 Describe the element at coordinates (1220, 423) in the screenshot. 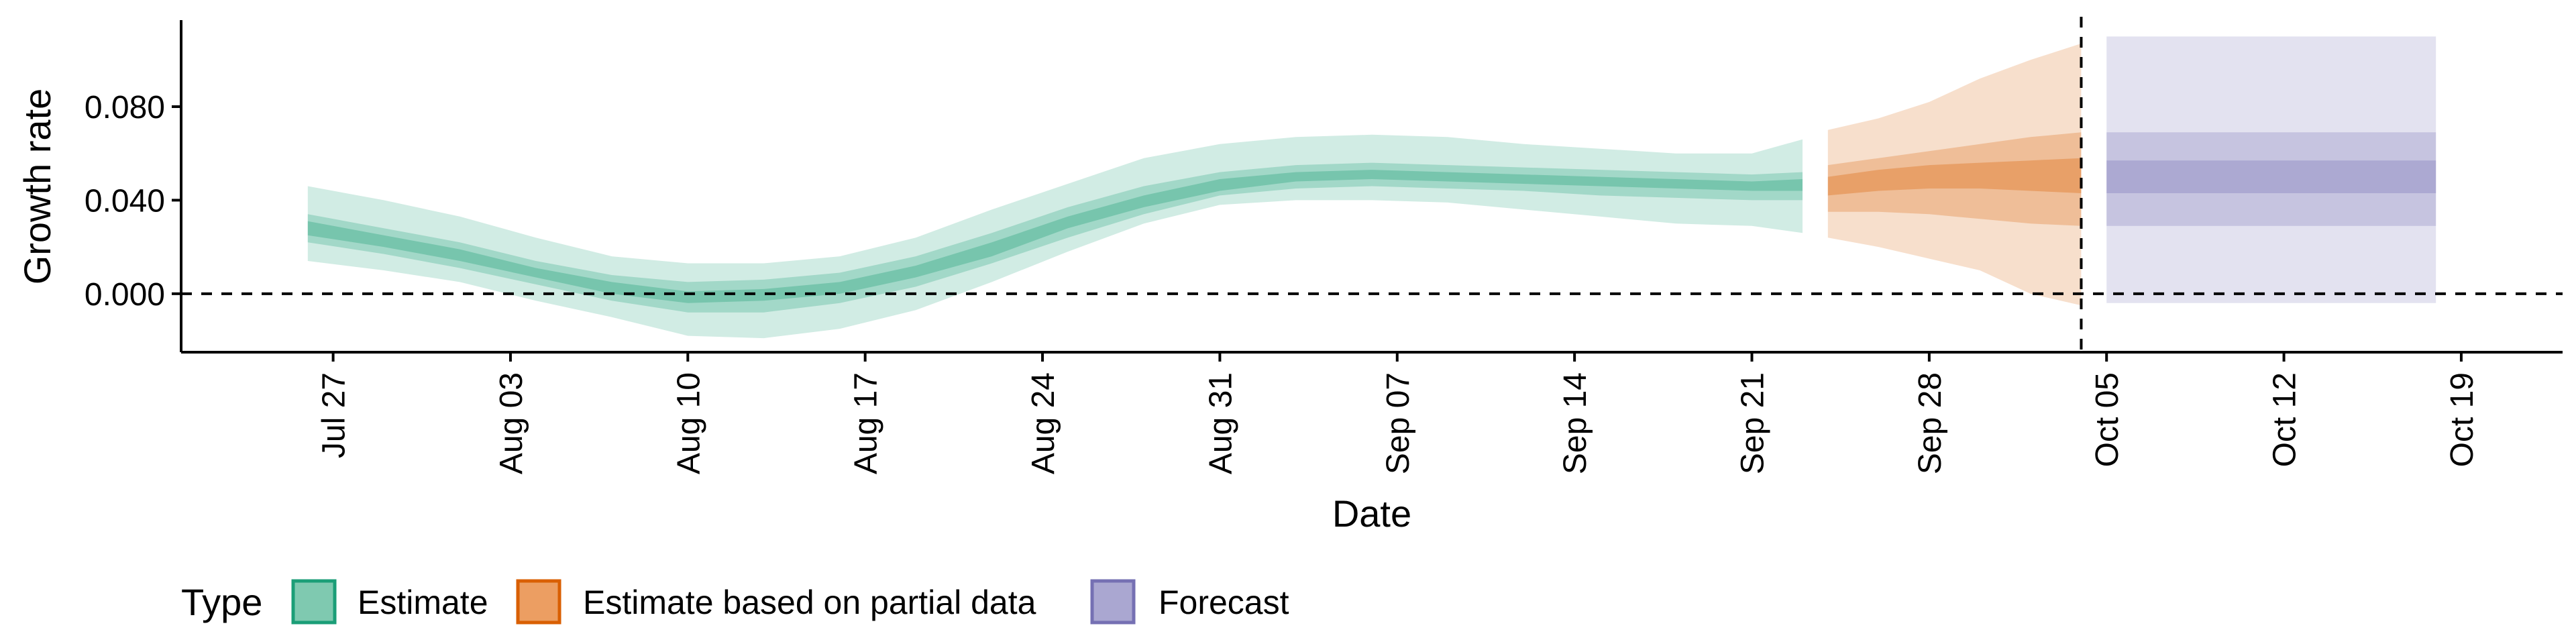

I see `x-tick-label: Aug 31` at that location.